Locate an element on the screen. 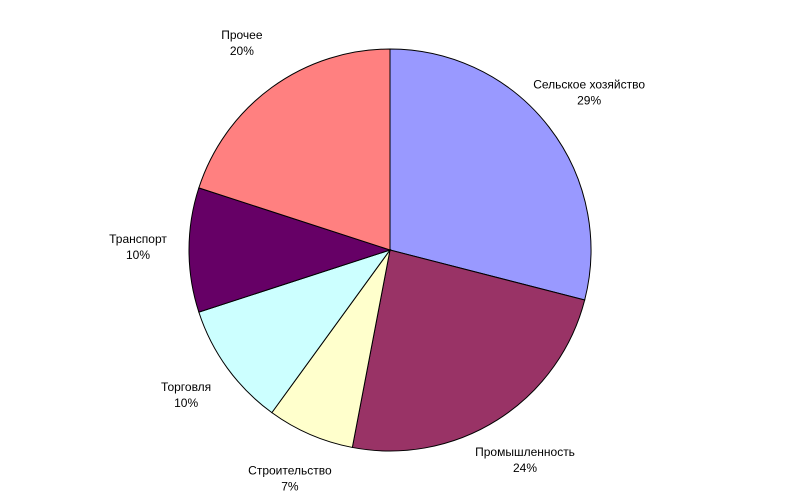 The image size is (800, 498). slice-value-label: 7% is located at coordinates (290, 486).